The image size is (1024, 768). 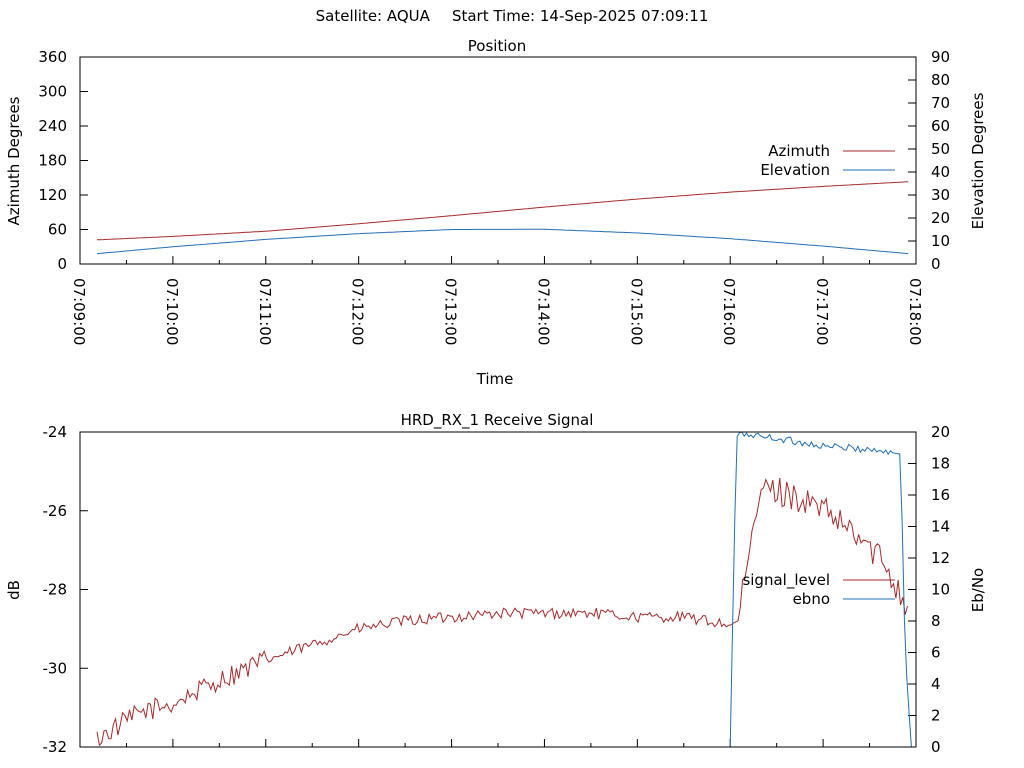 I want to click on y2-tick-label: 30, so click(x=940, y=195).